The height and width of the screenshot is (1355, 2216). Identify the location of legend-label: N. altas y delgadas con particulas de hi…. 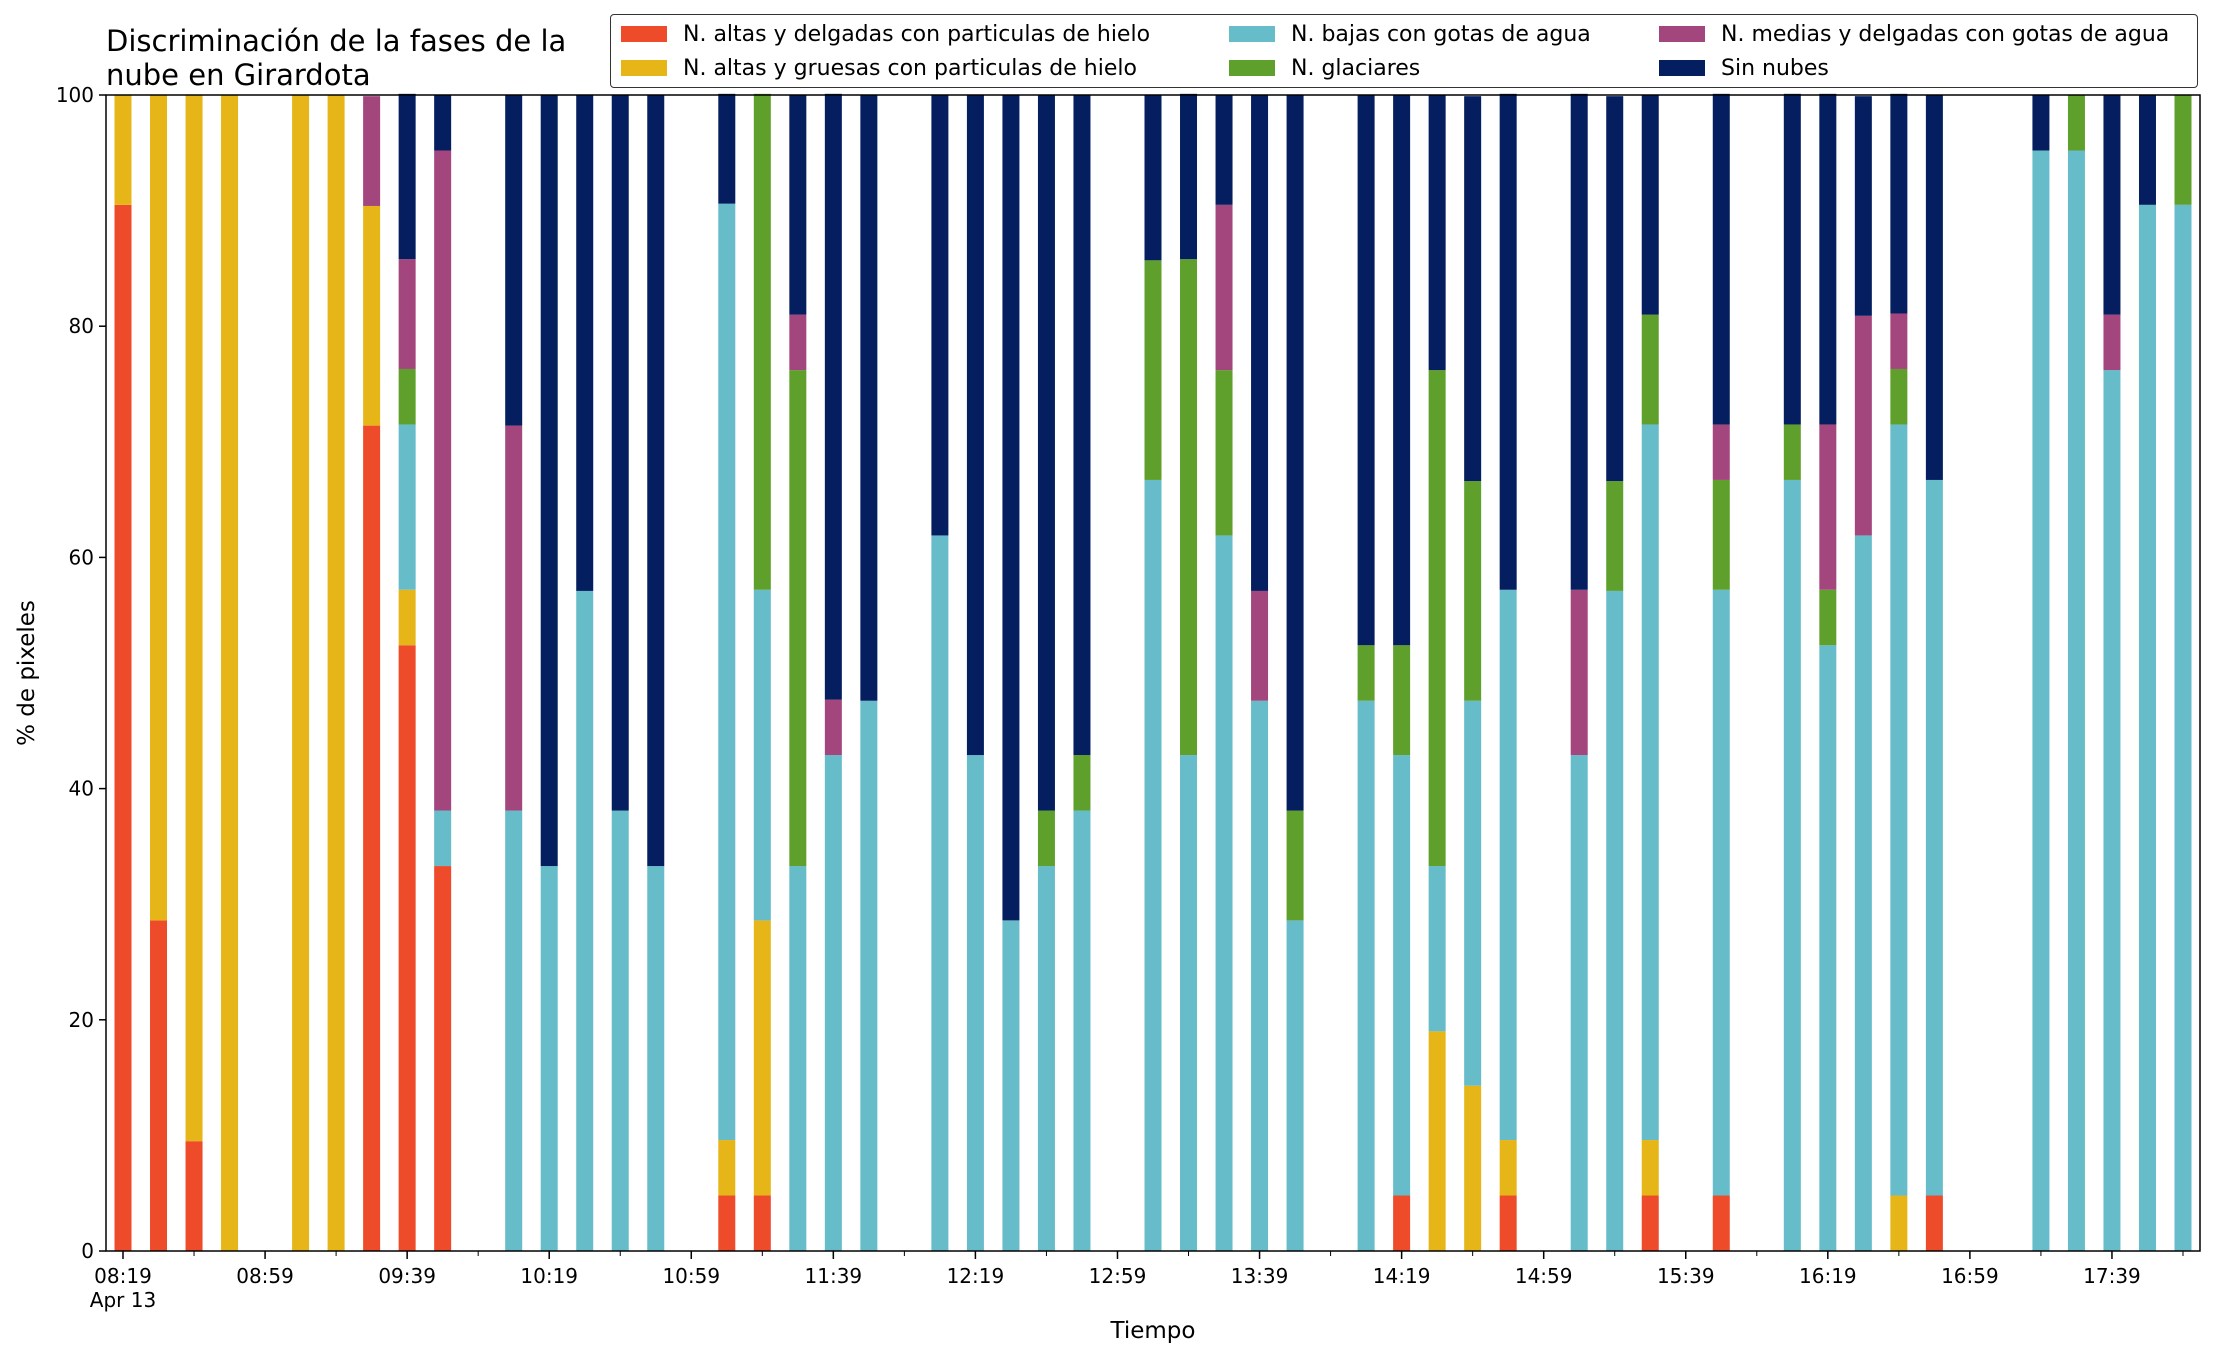
(917, 34).